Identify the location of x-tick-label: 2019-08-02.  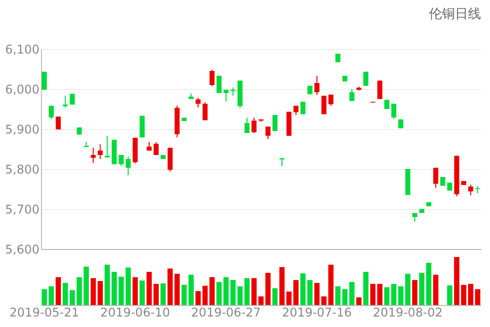
(407, 313).